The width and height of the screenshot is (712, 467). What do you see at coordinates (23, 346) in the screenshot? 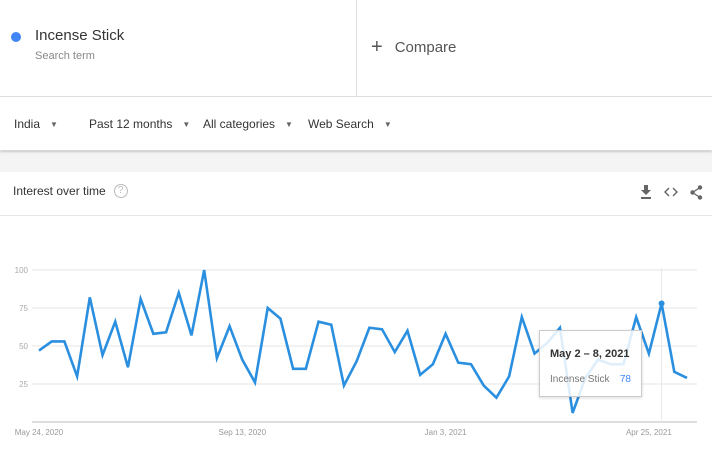
I see `y-tick-label: 50` at bounding box center [23, 346].